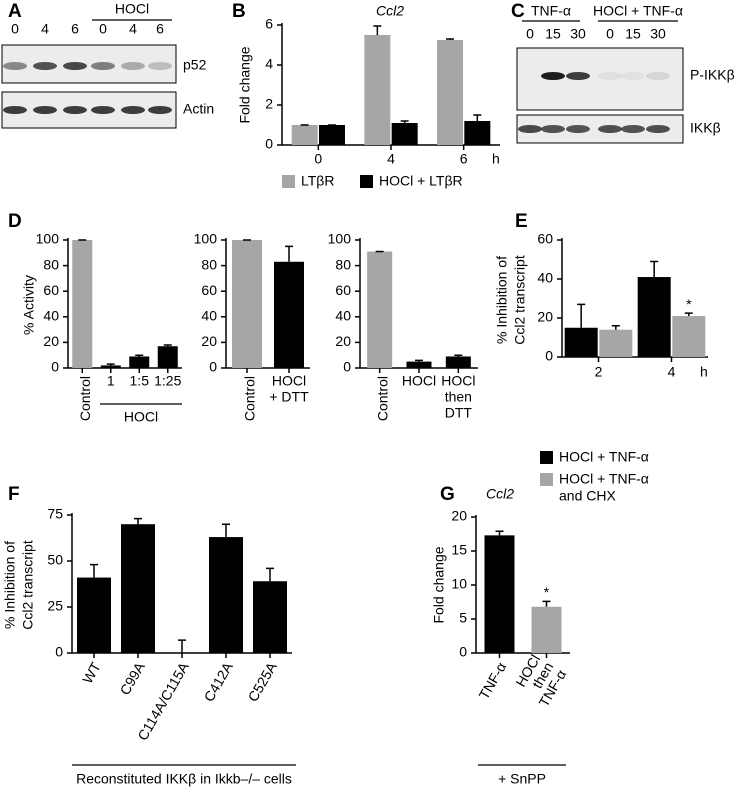 The width and height of the screenshot is (742, 791). What do you see at coordinates (45, 29) in the screenshot?
I see `lane-label: 4` at bounding box center [45, 29].